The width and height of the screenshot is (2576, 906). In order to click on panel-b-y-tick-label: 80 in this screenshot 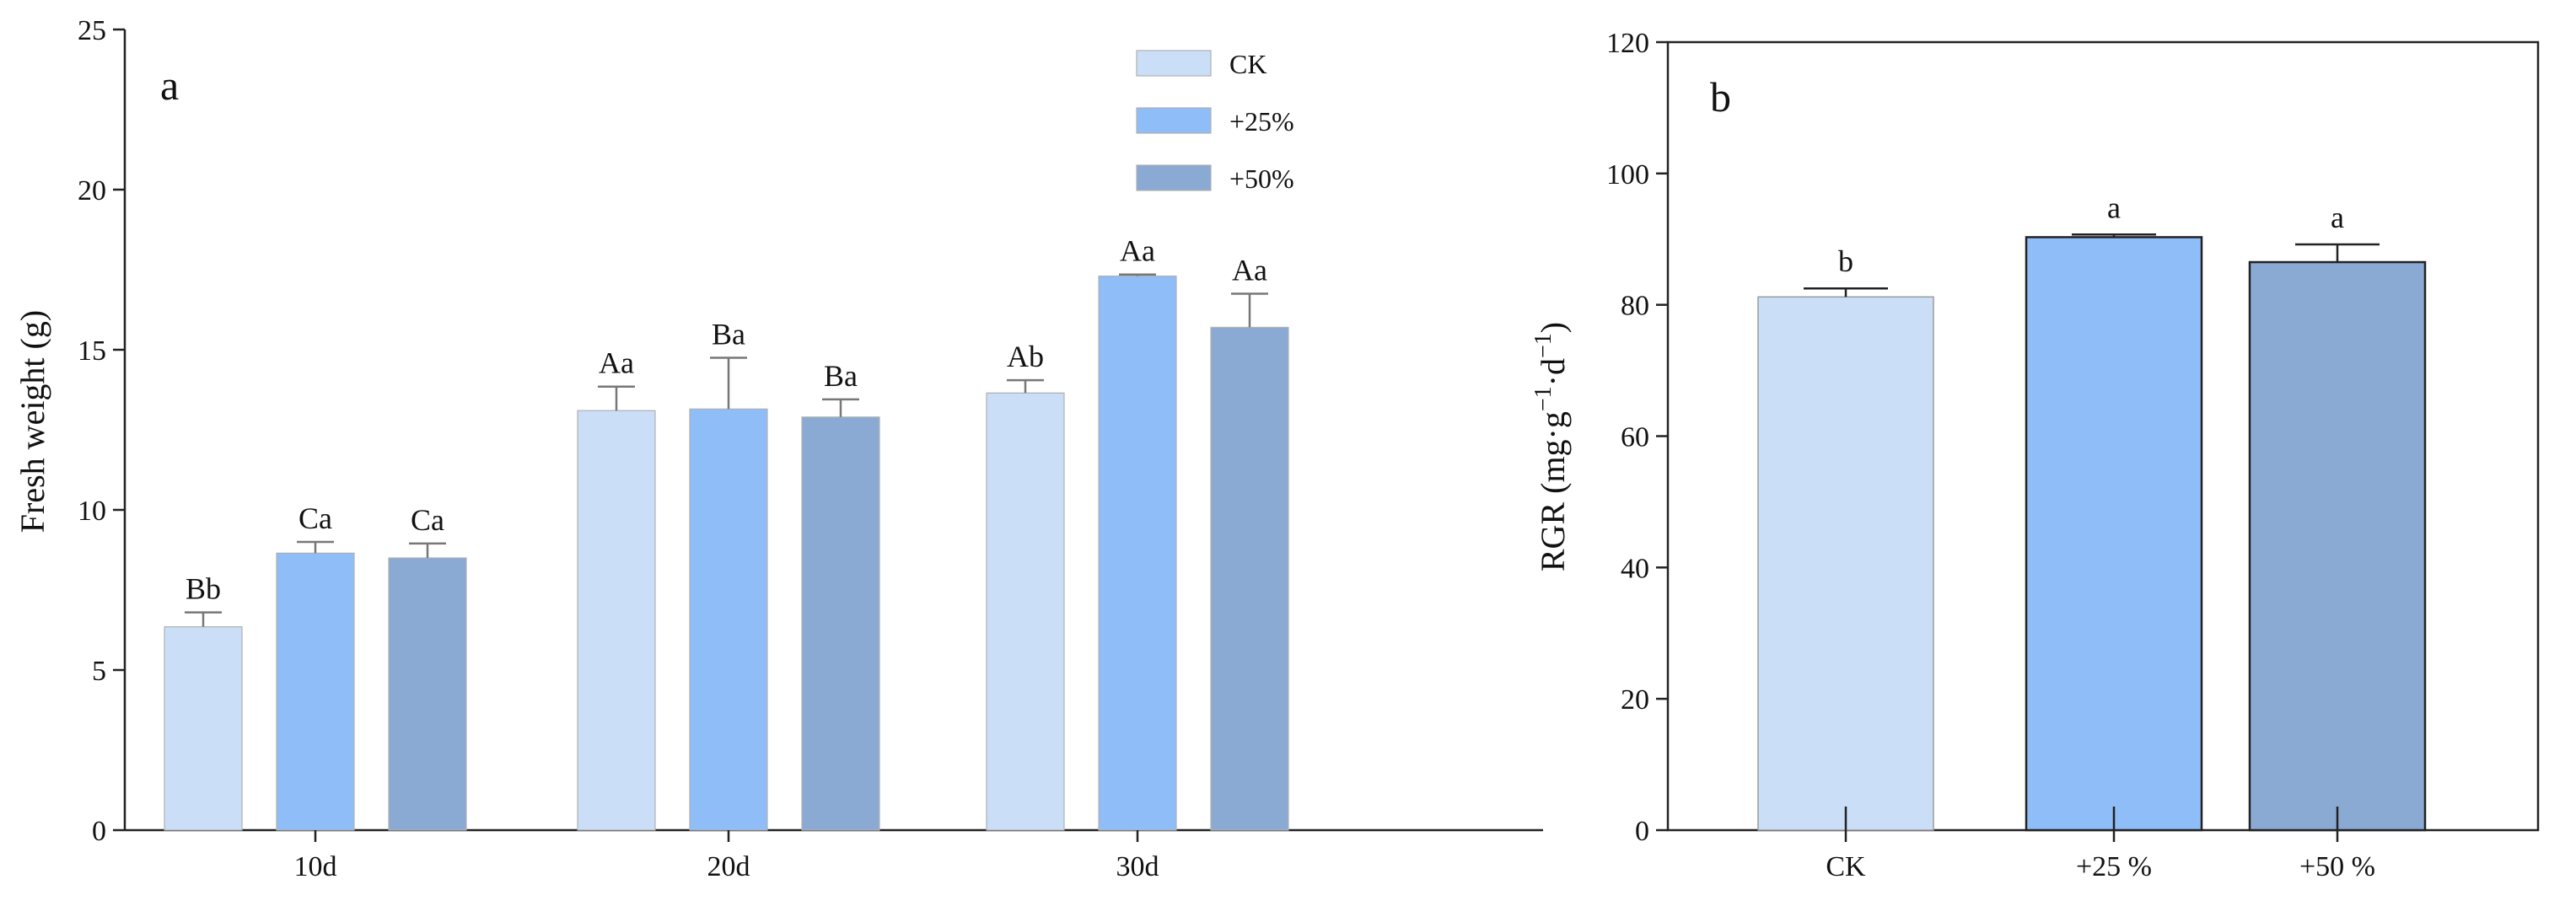, I will do `click(1635, 306)`.